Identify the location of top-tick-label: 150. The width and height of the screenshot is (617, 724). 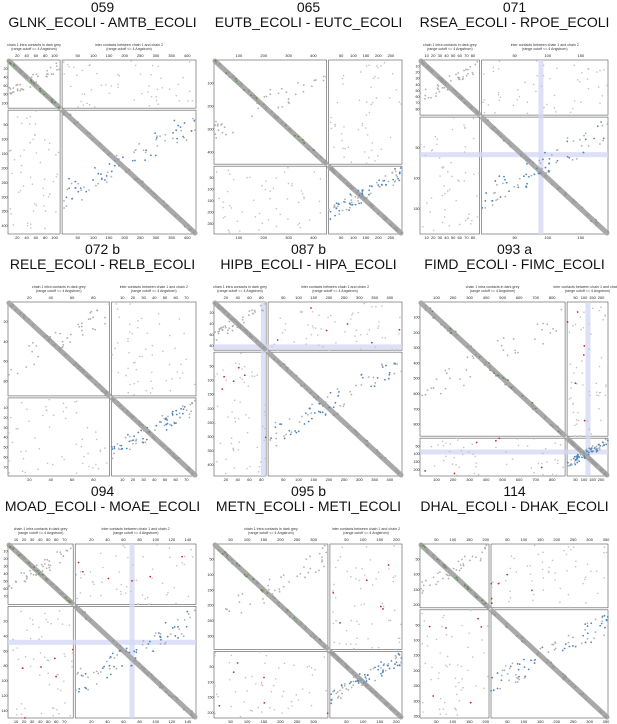
(592, 297).